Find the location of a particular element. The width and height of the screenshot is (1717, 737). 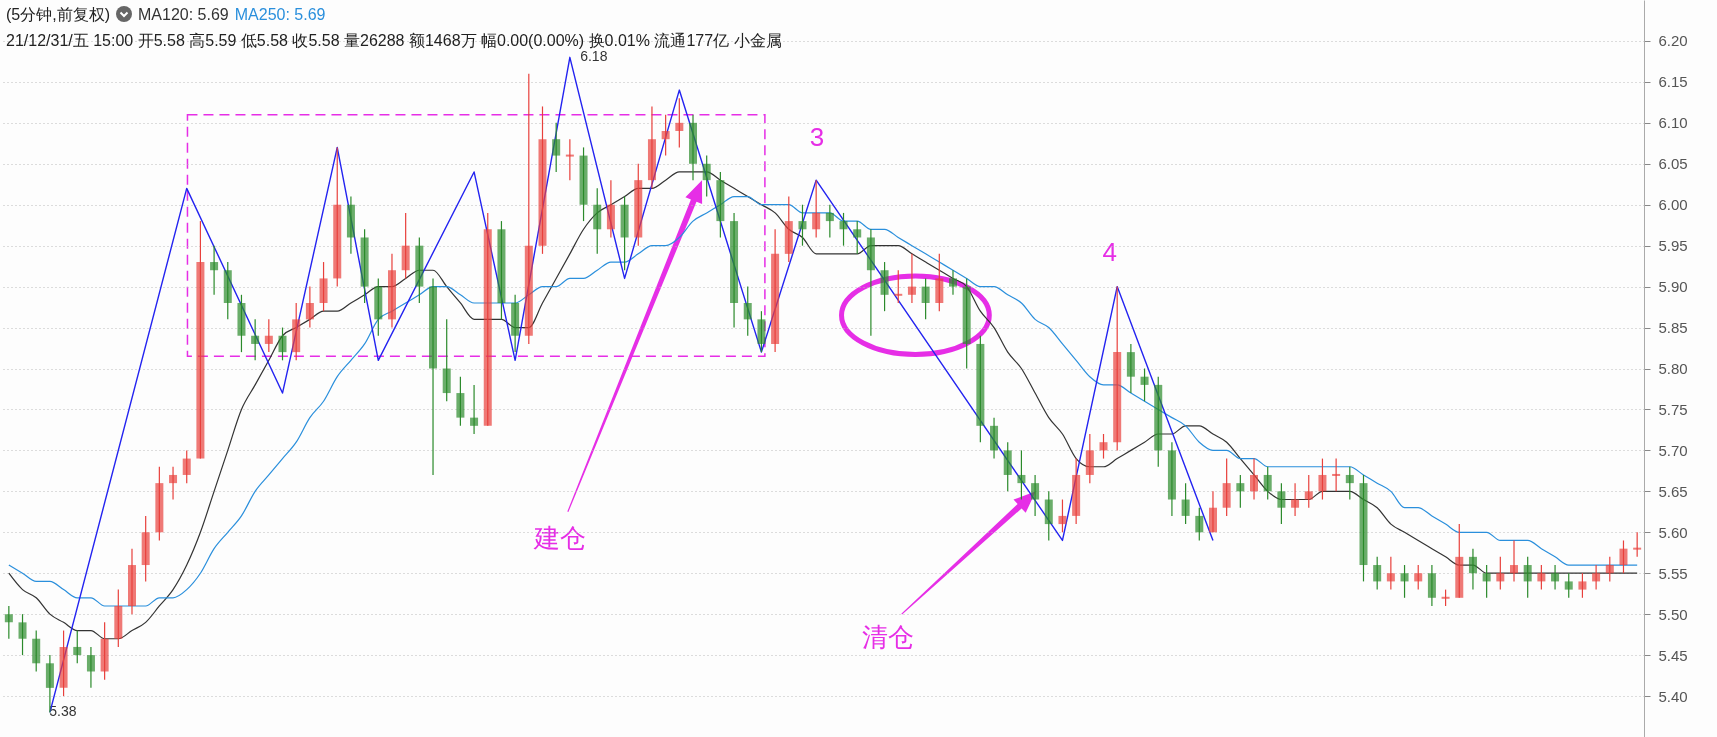

annotation: 清仓 is located at coordinates (888, 636).